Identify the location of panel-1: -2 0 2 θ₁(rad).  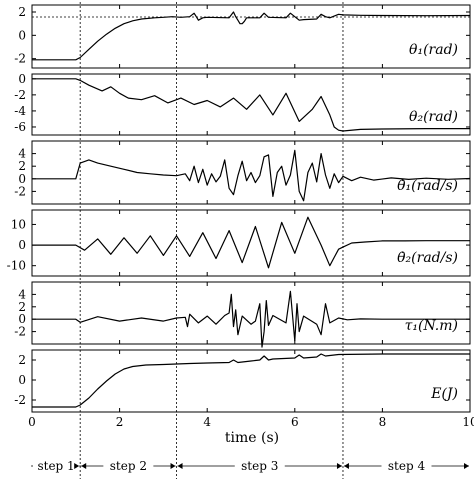
(242, 36).